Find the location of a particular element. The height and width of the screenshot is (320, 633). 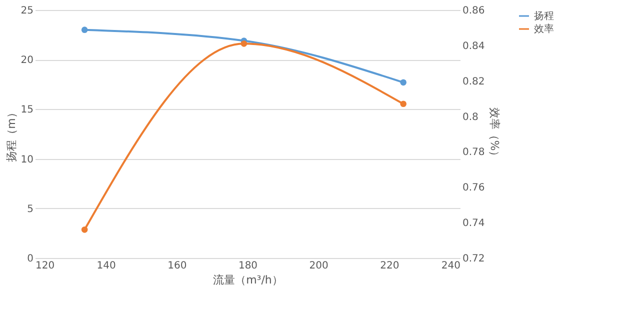

y-axis-title: 扬程（m） is located at coordinates (11, 134).